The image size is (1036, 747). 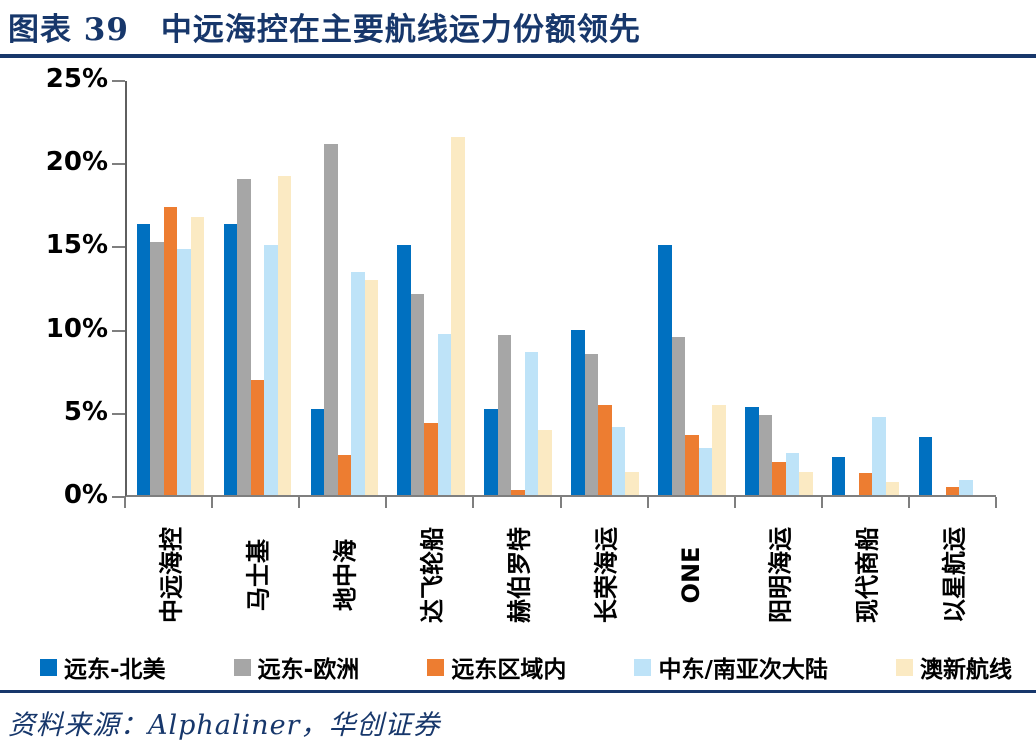 I want to click on y-tick-label: 0%, so click(x=85, y=495).